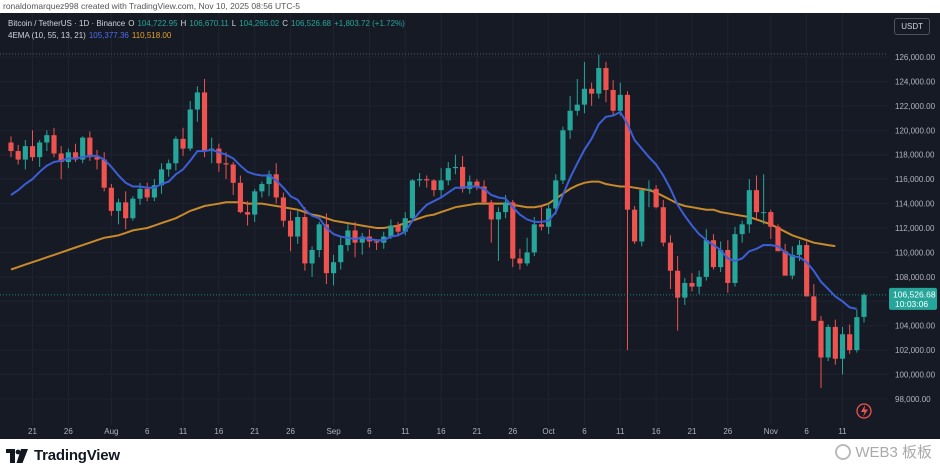  Describe the element at coordinates (157, 23) in the screenshot. I see `legend-open: 104,722.95` at that location.